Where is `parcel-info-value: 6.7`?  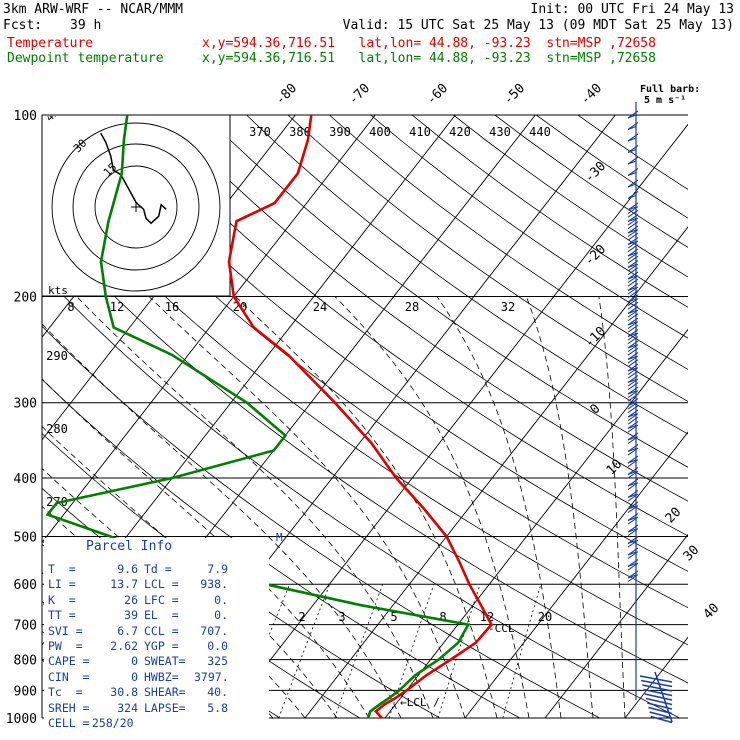 parcel-info-value: 6.7 is located at coordinates (127, 630).